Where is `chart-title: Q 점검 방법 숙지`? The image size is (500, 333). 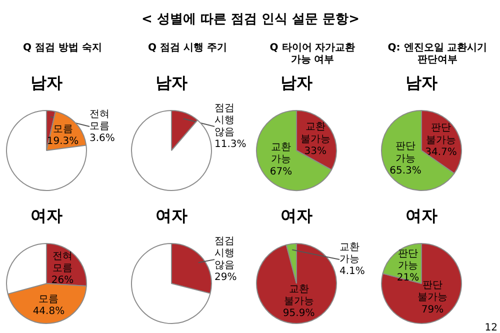
chart-title: Q 점검 방법 숙지 is located at coordinates (62, 48).